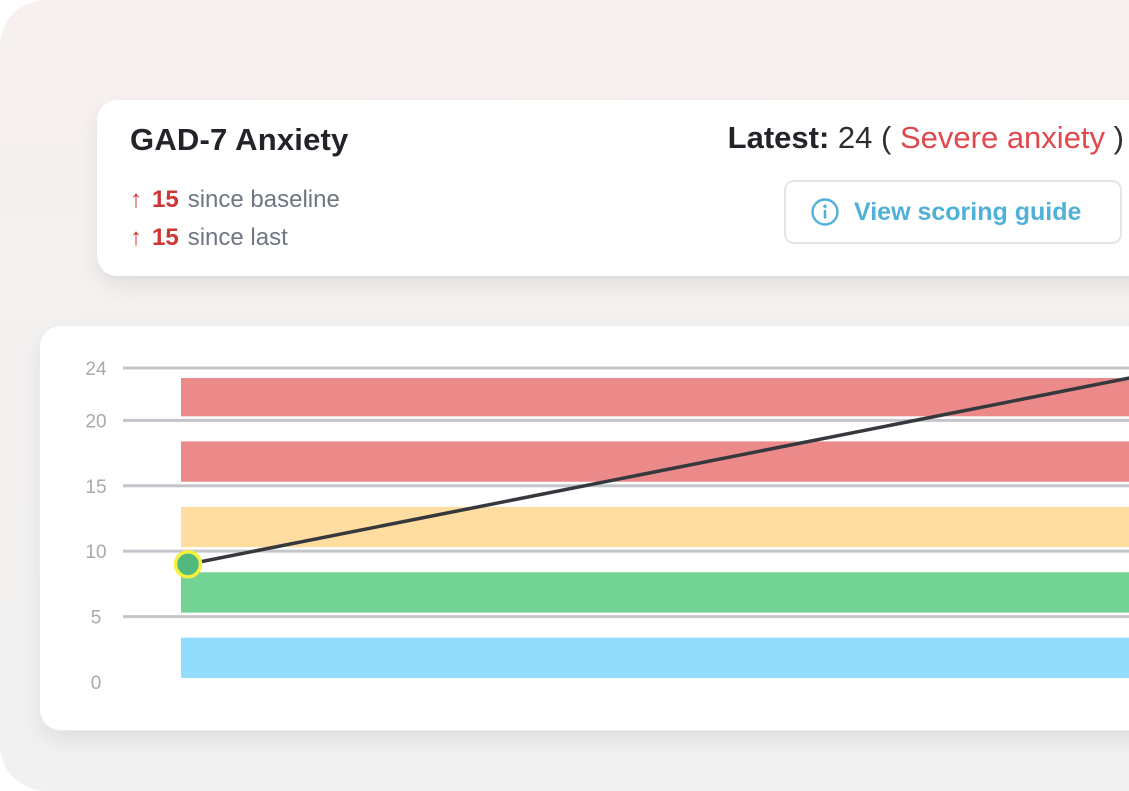 The image size is (1129, 791). I want to click on delta-since-baseline: ↑ 15 since baseline, so click(235, 200).